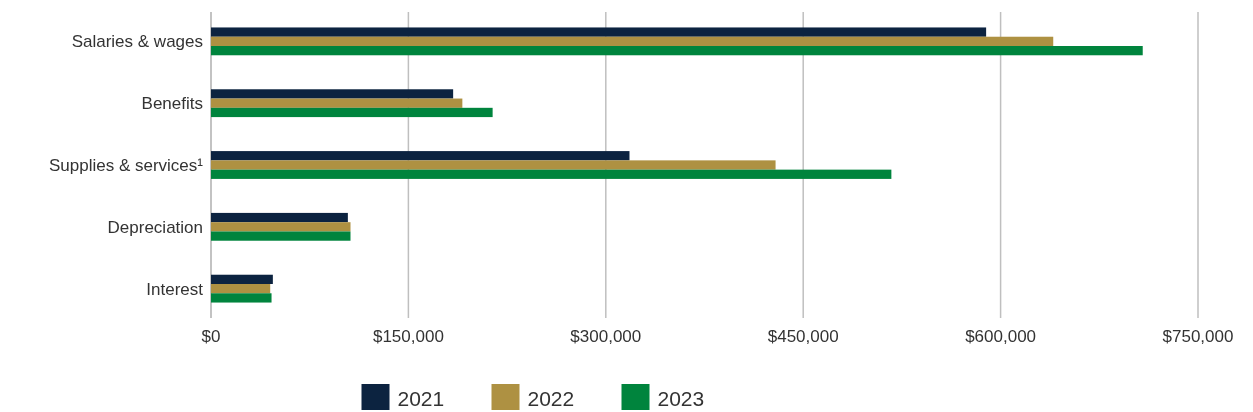  Describe the element at coordinates (408, 336) in the screenshot. I see `x-tick-label: $150,000` at that location.